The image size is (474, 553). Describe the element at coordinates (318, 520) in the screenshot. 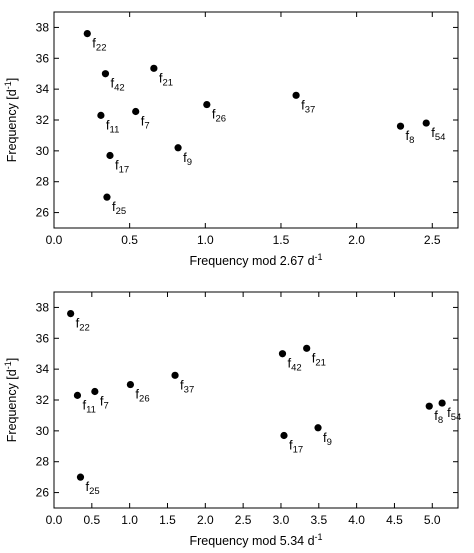

I see `x-tick-label: 3.5` at that location.